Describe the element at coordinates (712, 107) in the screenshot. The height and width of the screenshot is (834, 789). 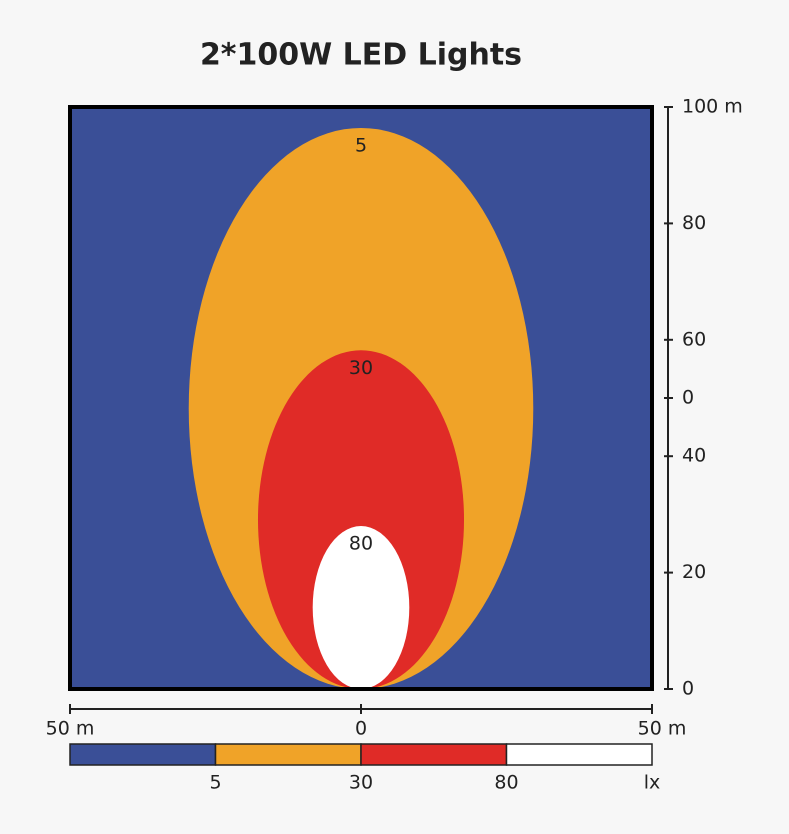
I see `y-tick-label: 100 m` at that location.